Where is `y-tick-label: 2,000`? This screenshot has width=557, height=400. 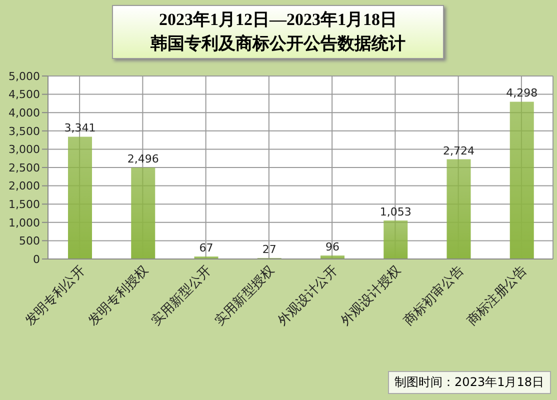 y-tick-label: 2,000 is located at coordinates (24, 186).